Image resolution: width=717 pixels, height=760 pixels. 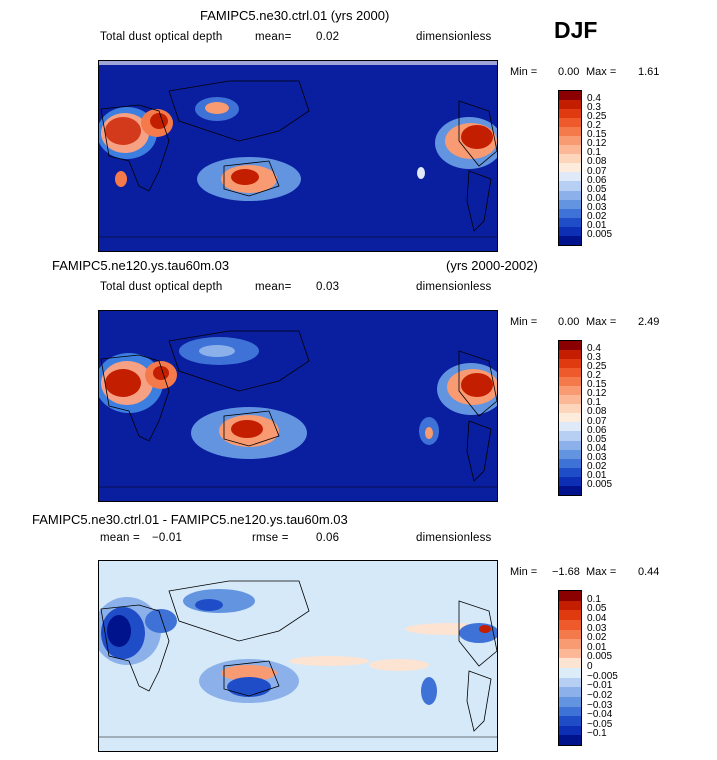 I want to click on panel2-colorbar, so click(x=570, y=418).